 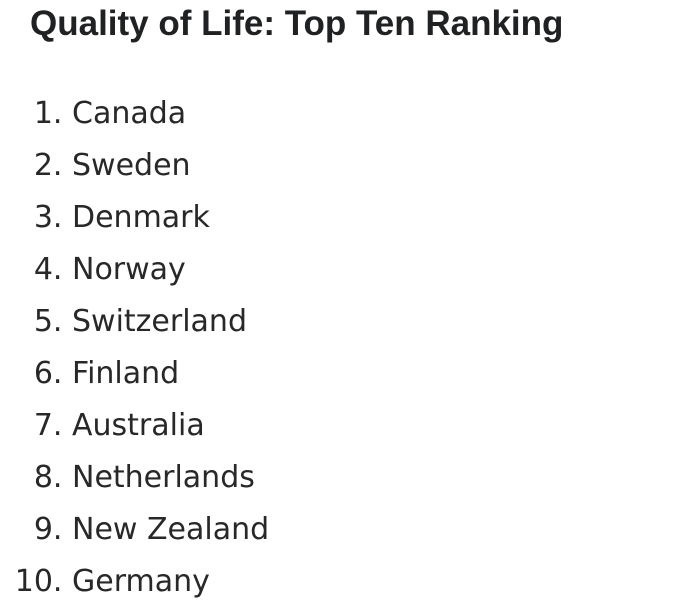 What do you see at coordinates (374, 529) in the screenshot?
I see `list-item: New Zealand` at bounding box center [374, 529].